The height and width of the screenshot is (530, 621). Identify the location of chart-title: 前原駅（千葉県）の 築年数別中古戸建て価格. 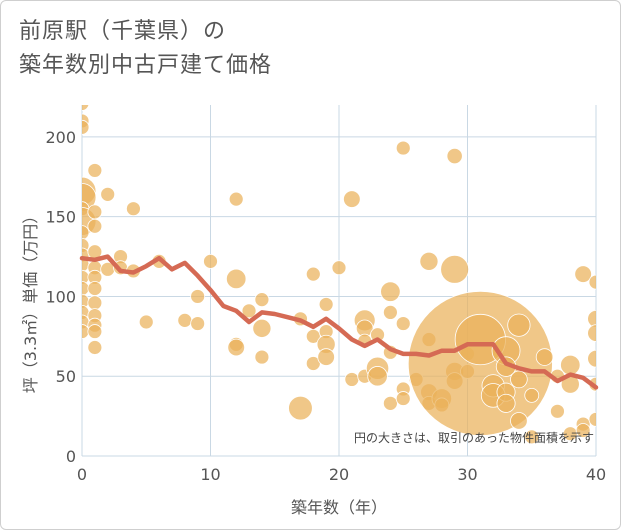
(299, 49).